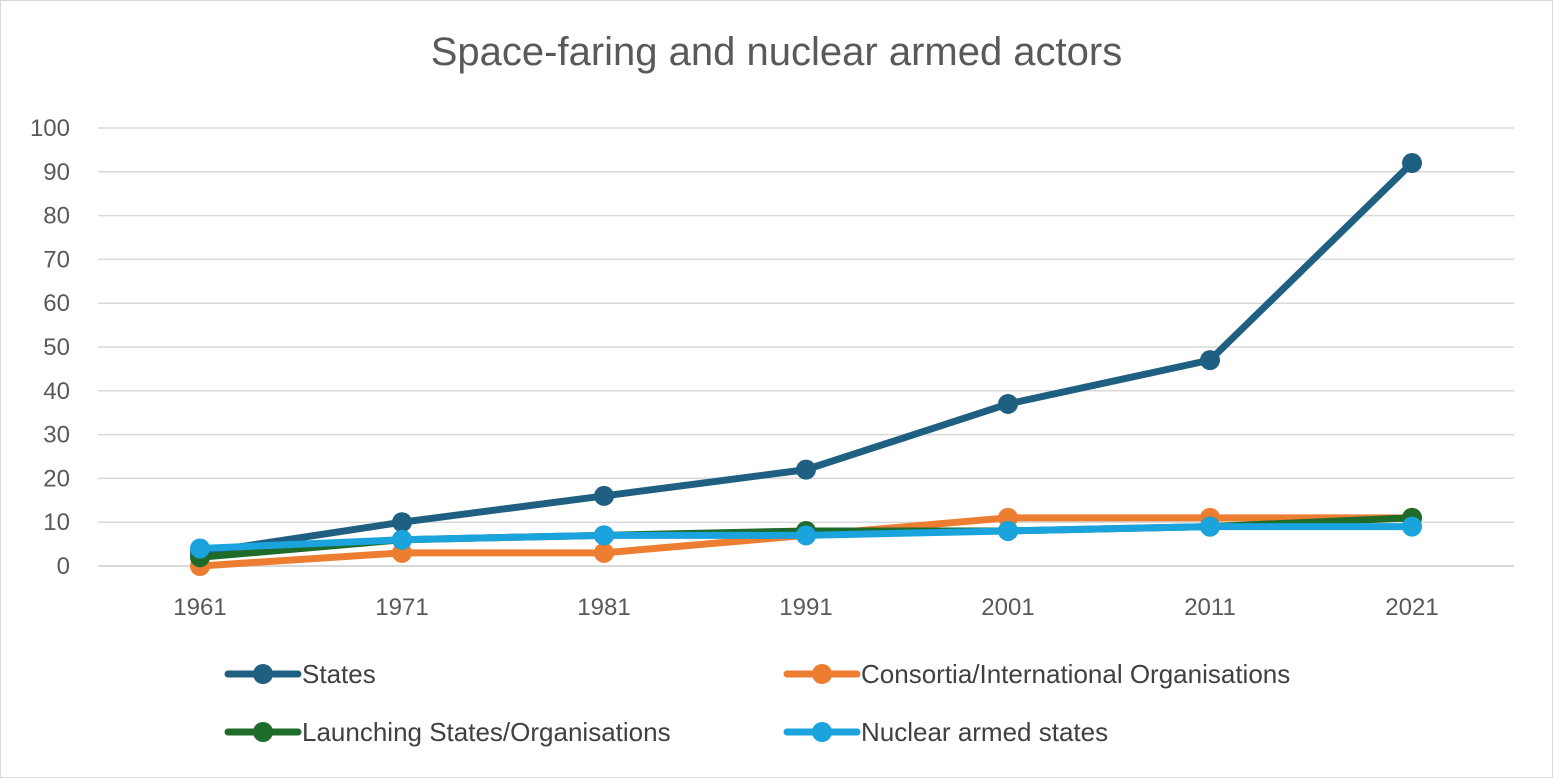 The image size is (1553, 778). Describe the element at coordinates (56, 391) in the screenshot. I see `y-tick-label: 40` at that location.